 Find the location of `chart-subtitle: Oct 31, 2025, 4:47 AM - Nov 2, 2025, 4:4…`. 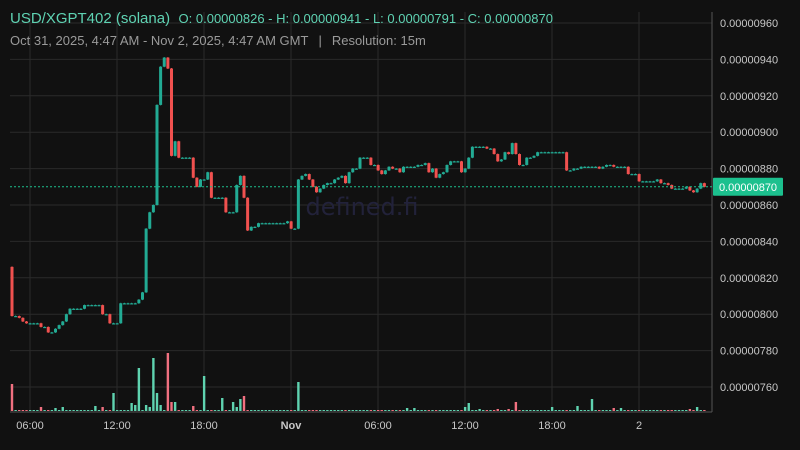

chart-subtitle: Oct 31, 2025, 4:47 AM - Nov 2, 2025, 4:4… is located at coordinates (218, 40).